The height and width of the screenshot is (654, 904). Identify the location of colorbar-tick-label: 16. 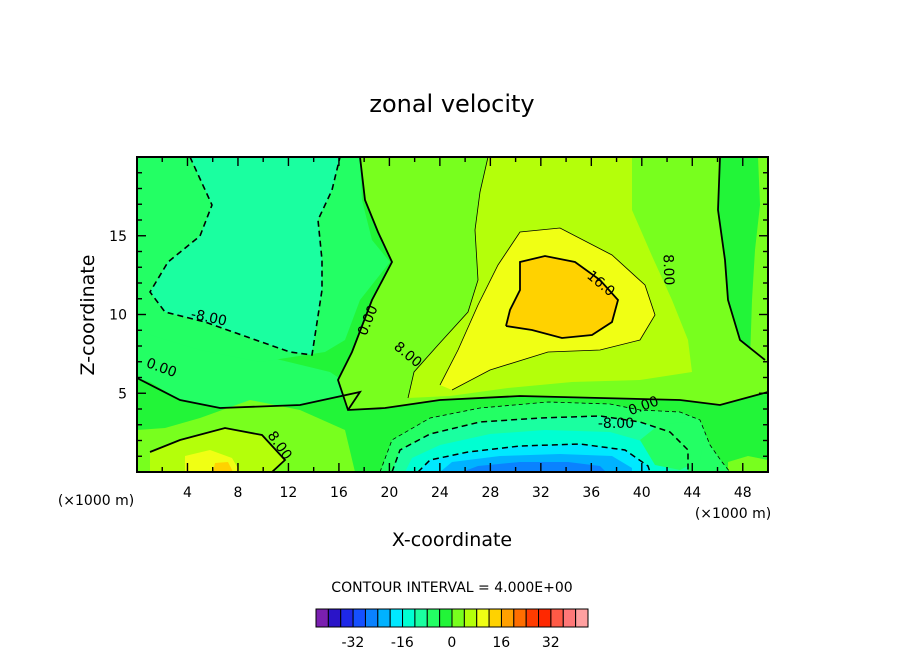
(501, 643).